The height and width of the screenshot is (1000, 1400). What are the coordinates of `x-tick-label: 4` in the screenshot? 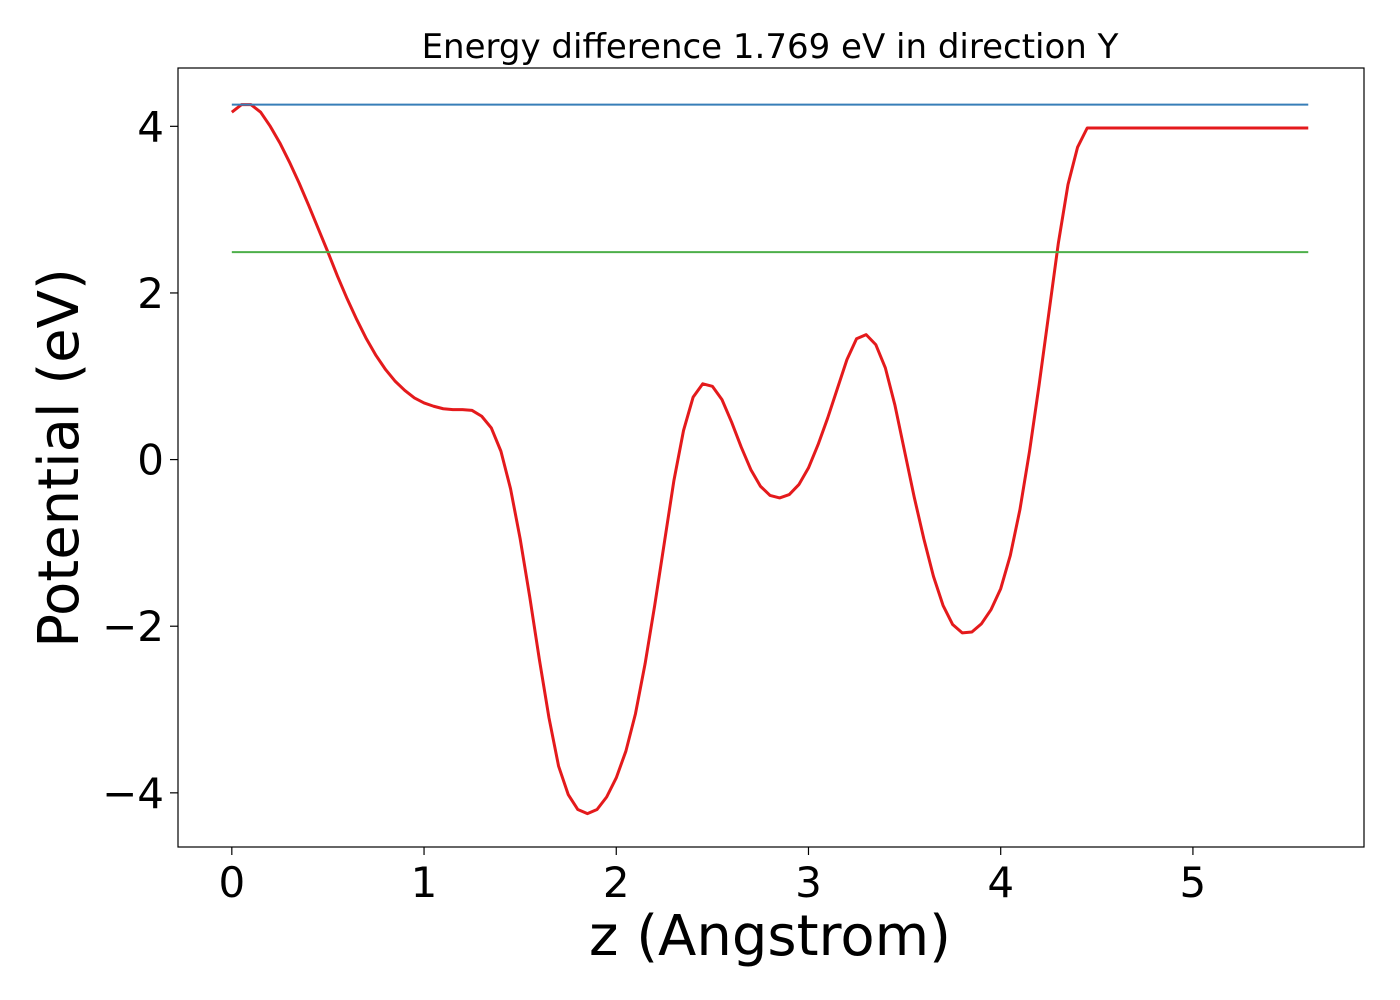 It's located at (1000, 882).